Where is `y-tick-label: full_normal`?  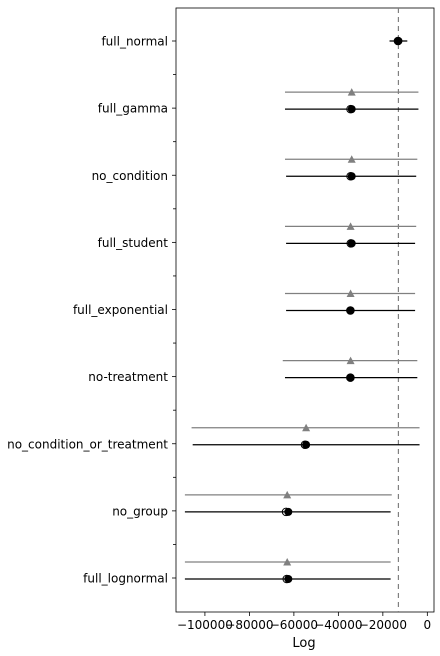
y-tick-label: full_normal is located at coordinates (134, 42).